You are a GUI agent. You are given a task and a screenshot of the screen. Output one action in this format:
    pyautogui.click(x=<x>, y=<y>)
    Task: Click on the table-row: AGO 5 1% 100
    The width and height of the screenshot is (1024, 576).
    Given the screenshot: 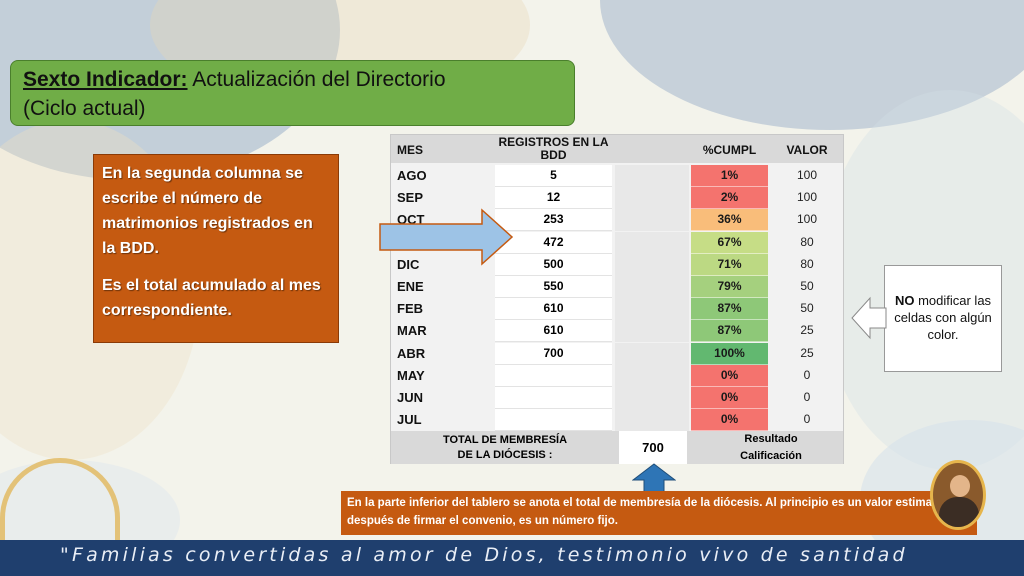 What is the action you would take?
    pyautogui.click(x=617, y=176)
    